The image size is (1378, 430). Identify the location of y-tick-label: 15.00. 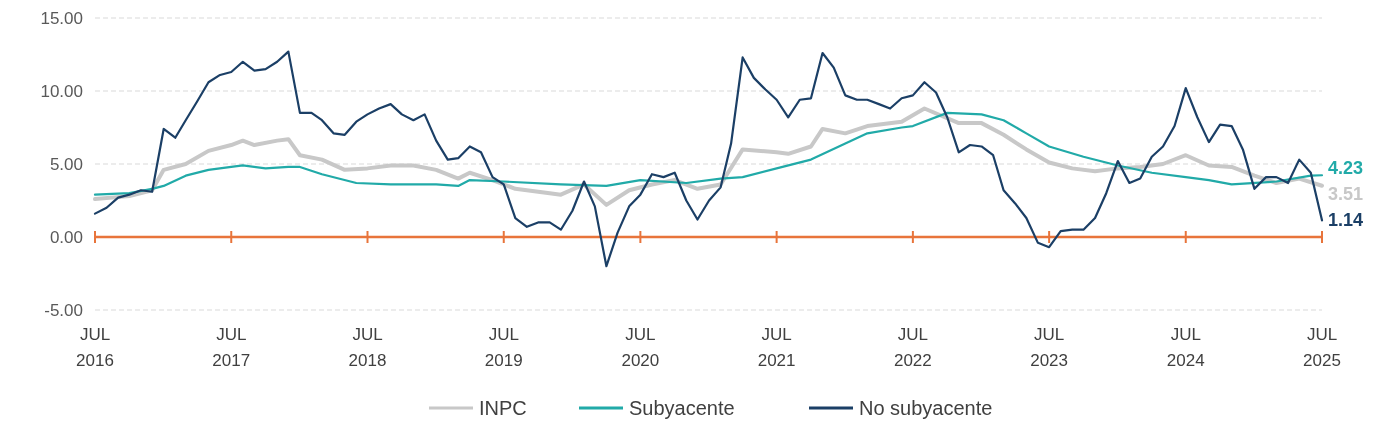
(61, 18).